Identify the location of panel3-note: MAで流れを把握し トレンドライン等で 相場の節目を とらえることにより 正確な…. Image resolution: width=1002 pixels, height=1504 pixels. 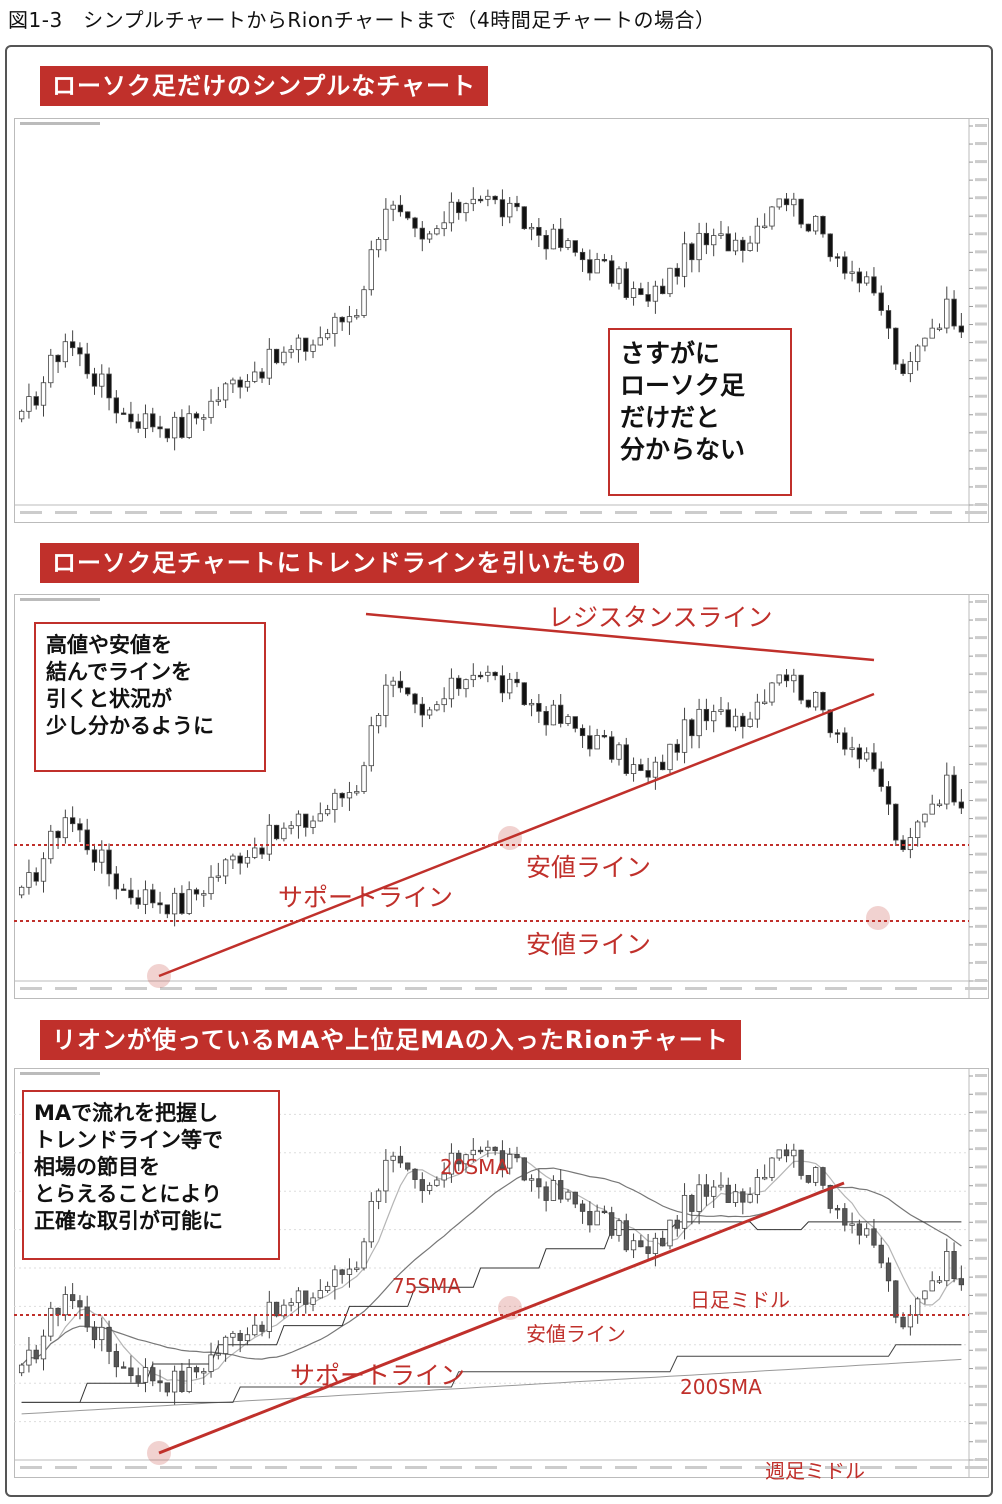
(151, 1175).